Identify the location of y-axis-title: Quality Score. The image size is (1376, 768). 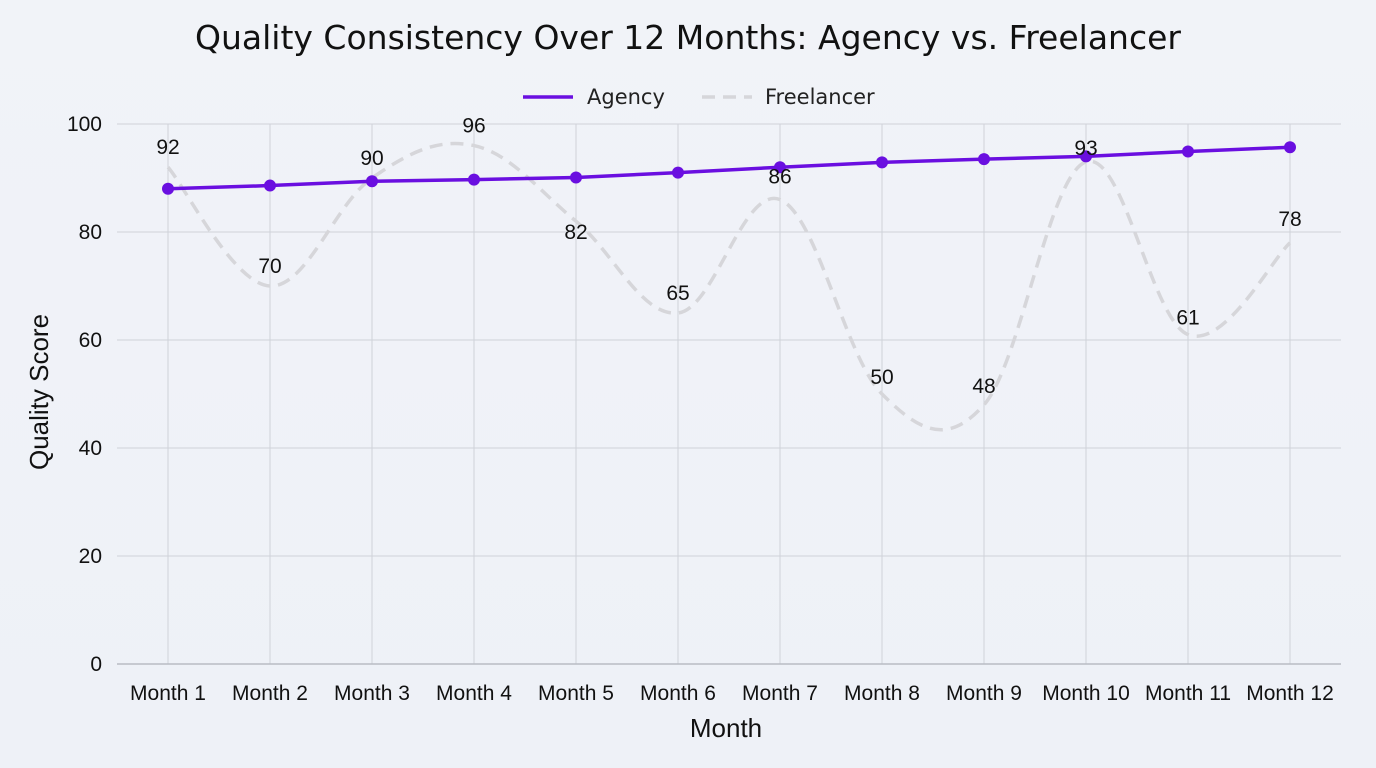
(39, 392).